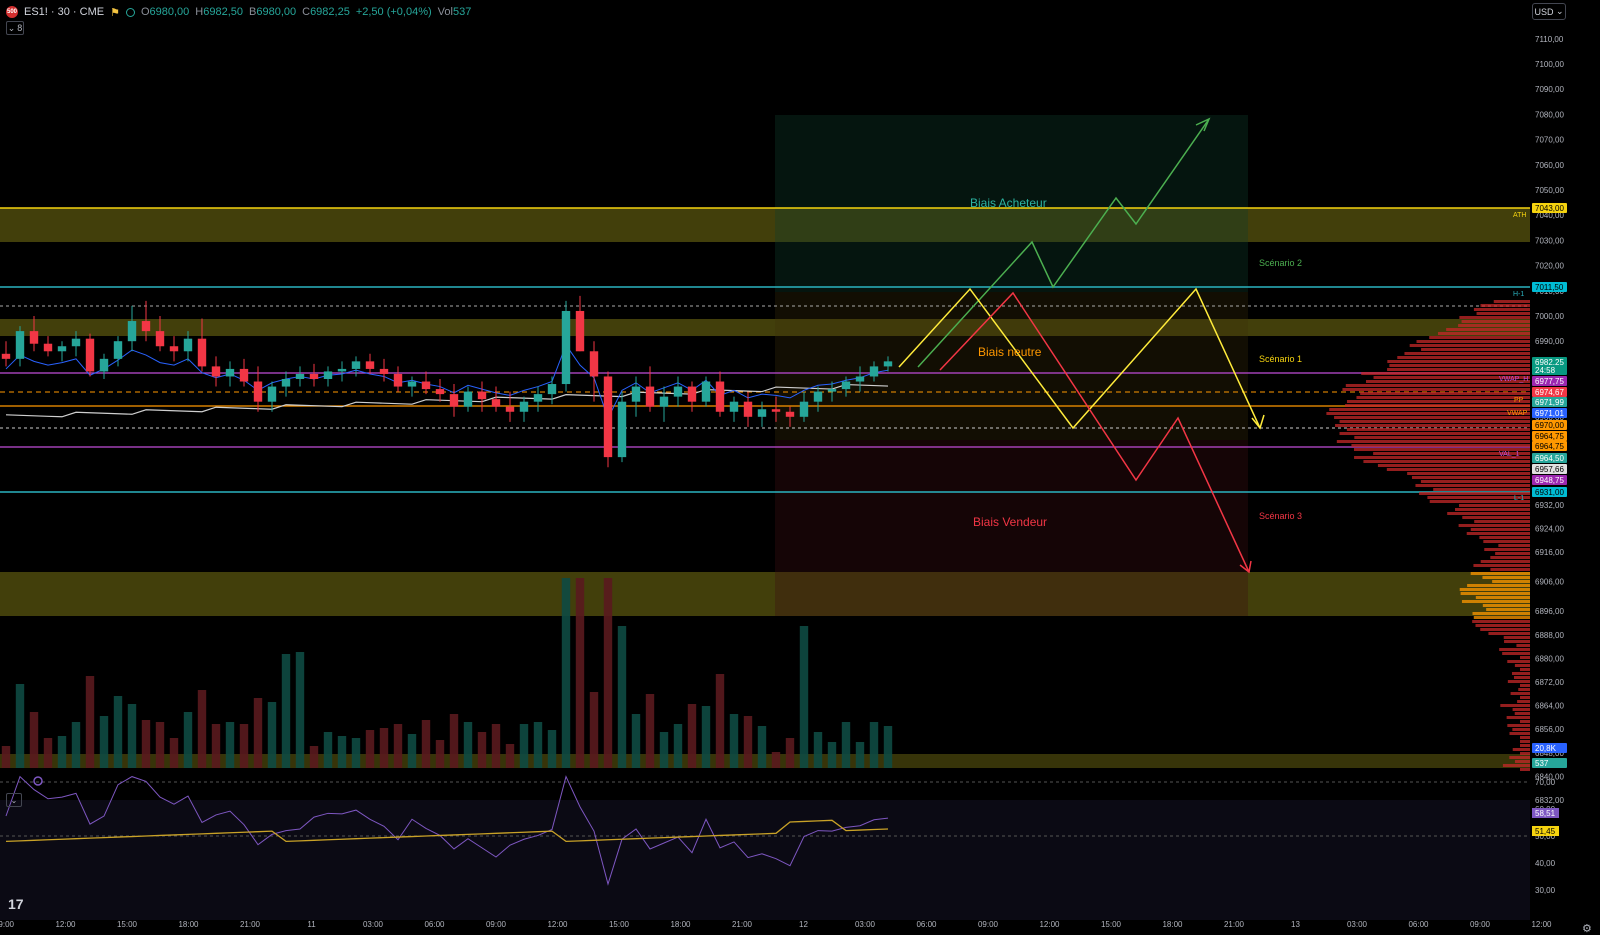 This screenshot has width=1600, height=935. I want to click on time-axis-label: 21:00, so click(742, 924).